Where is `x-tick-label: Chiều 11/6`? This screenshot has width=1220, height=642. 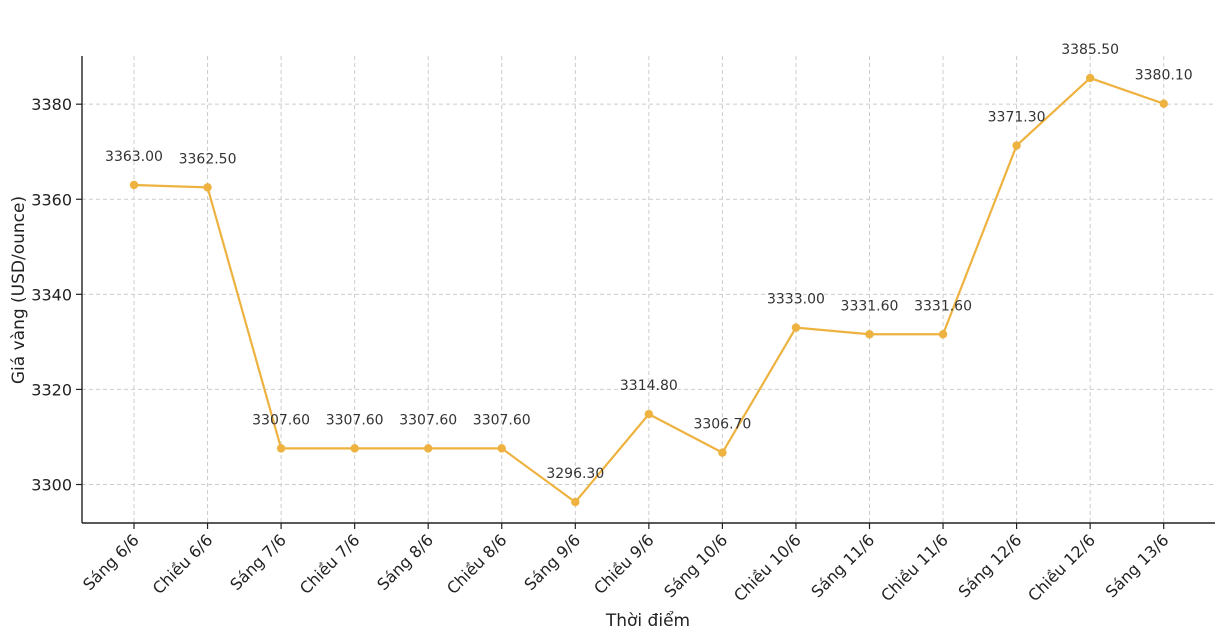 x-tick-label: Chiều 11/6 is located at coordinates (914, 567).